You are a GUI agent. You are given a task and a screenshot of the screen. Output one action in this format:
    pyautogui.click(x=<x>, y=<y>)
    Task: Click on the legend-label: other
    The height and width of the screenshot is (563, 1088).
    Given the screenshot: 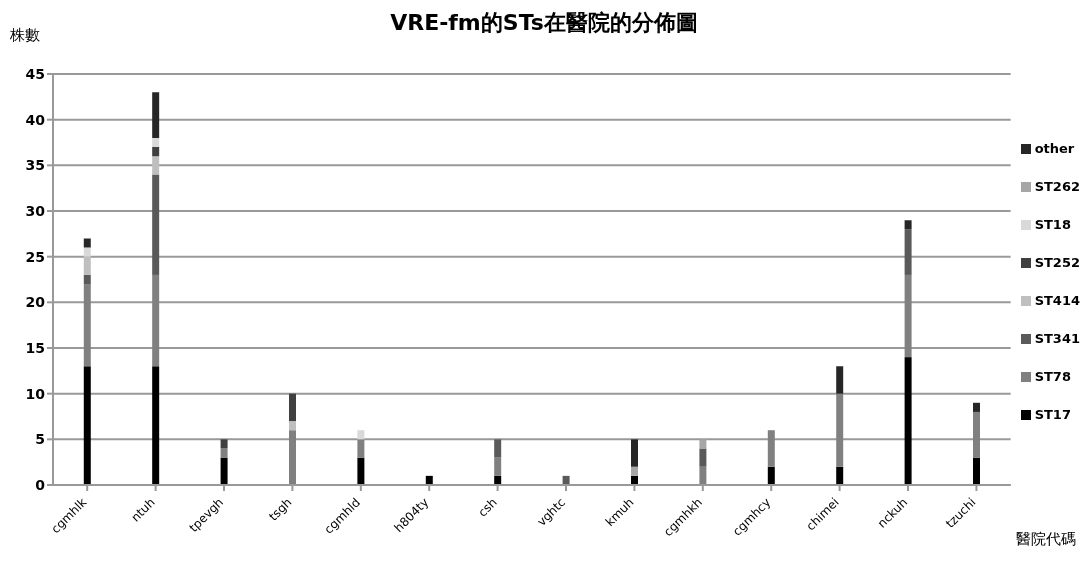 What is the action you would take?
    pyautogui.click(x=1054, y=148)
    